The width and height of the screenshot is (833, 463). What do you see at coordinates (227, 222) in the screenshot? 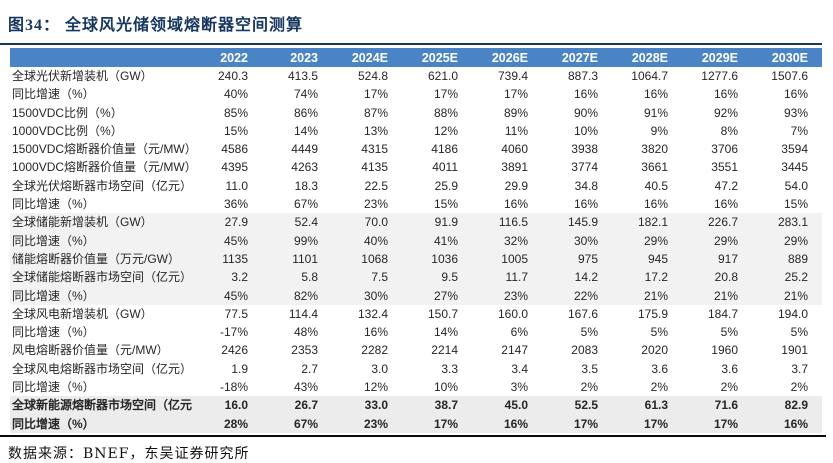
I see `cell-value: 27.9` at bounding box center [227, 222].